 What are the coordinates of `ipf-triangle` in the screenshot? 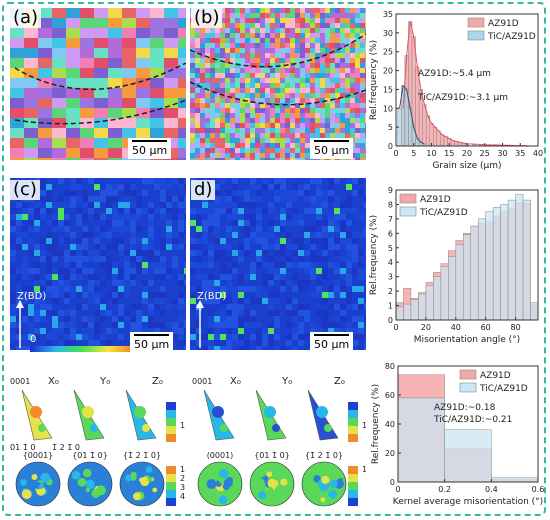 It's located at (89, 415).